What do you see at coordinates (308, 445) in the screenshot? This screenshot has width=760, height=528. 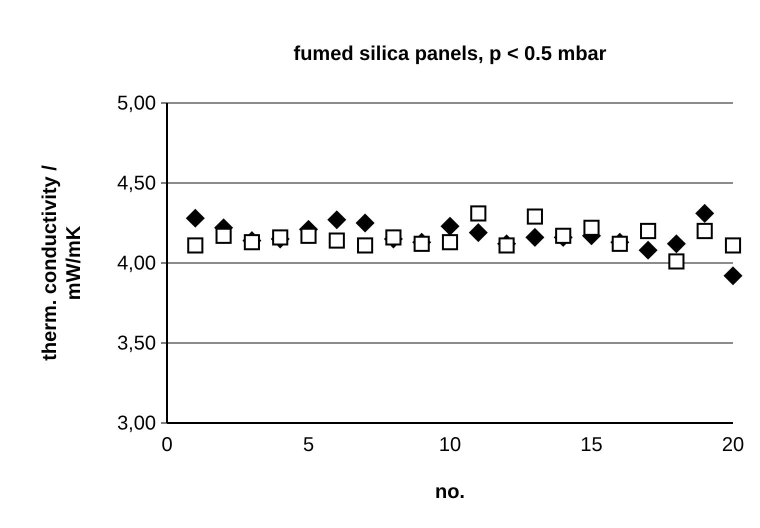 I see `x-tick-label: 5` at bounding box center [308, 445].